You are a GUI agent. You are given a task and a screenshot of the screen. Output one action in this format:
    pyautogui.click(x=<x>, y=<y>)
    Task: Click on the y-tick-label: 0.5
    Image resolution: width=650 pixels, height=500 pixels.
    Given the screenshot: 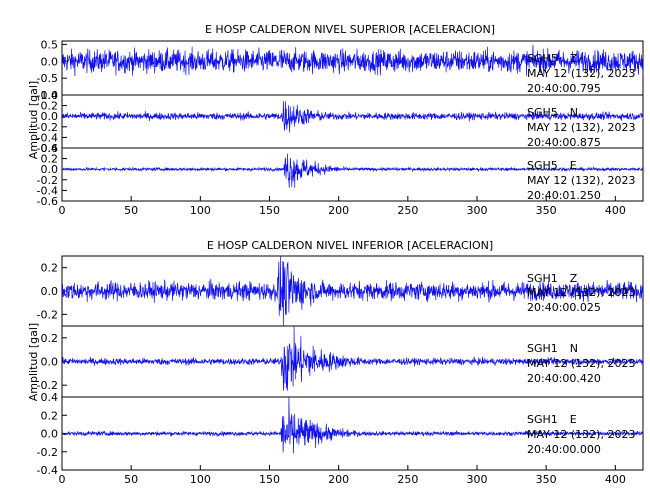 What is the action you would take?
    pyautogui.click(x=50, y=44)
    